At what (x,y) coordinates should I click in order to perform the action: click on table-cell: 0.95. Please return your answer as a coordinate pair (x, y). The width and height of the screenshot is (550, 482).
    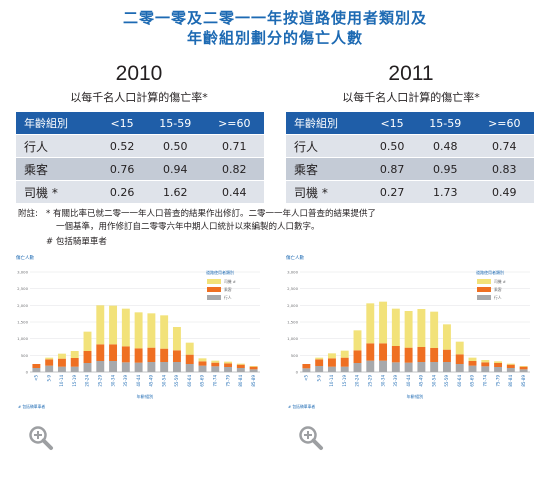
    Looking at the image, I should click on (445, 169).